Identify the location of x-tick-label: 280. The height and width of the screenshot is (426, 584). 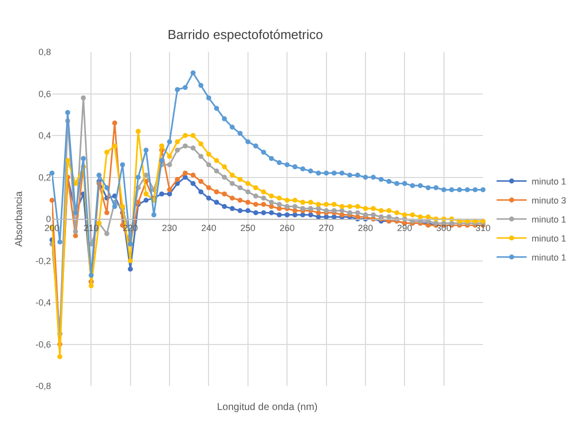
(365, 227).